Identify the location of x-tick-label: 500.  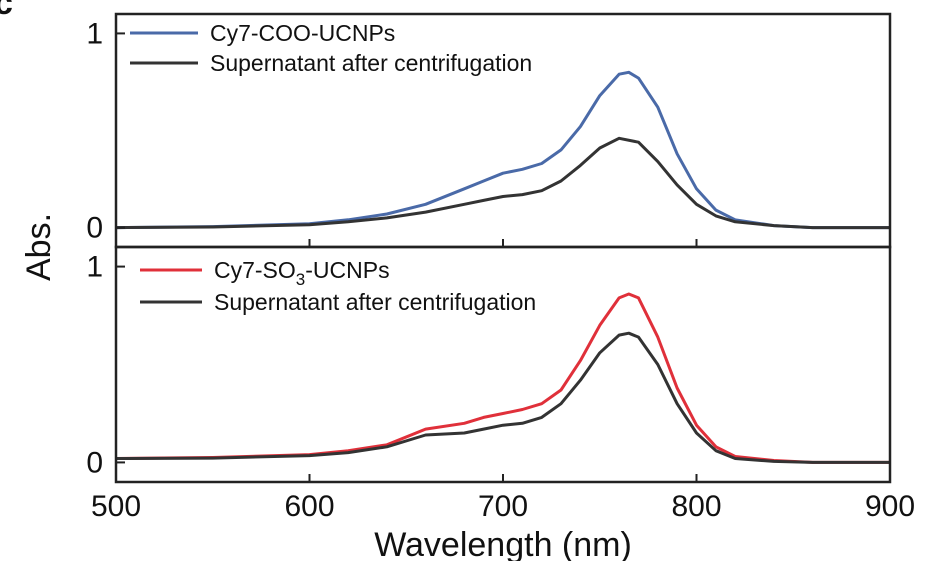
(116, 506).